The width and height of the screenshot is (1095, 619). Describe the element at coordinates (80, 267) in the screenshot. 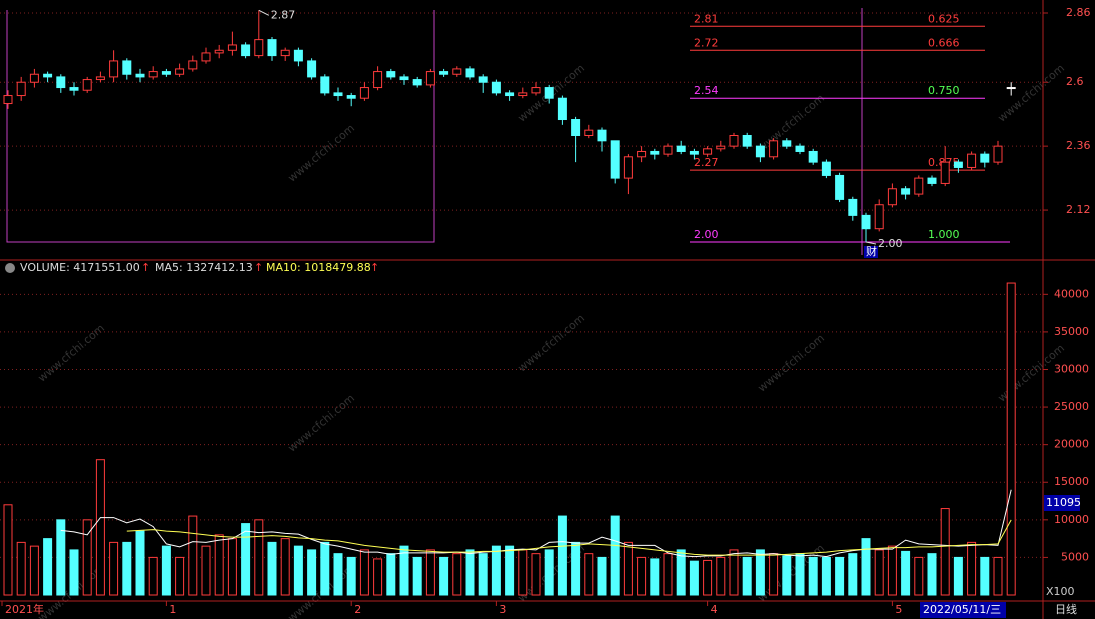

I see `volume-label: VOLUME: 4171551.00` at that location.